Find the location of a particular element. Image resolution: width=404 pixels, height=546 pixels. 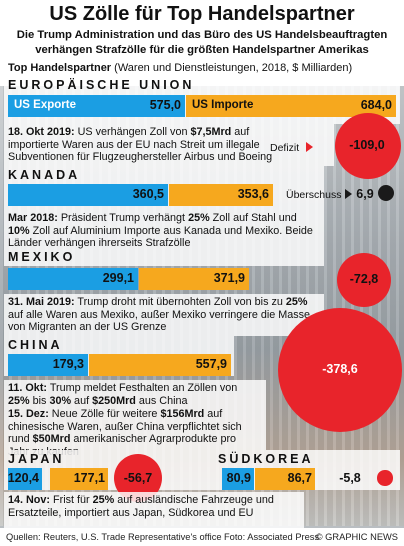

value-imports-cn: 557,9 is located at coordinates (211, 364).